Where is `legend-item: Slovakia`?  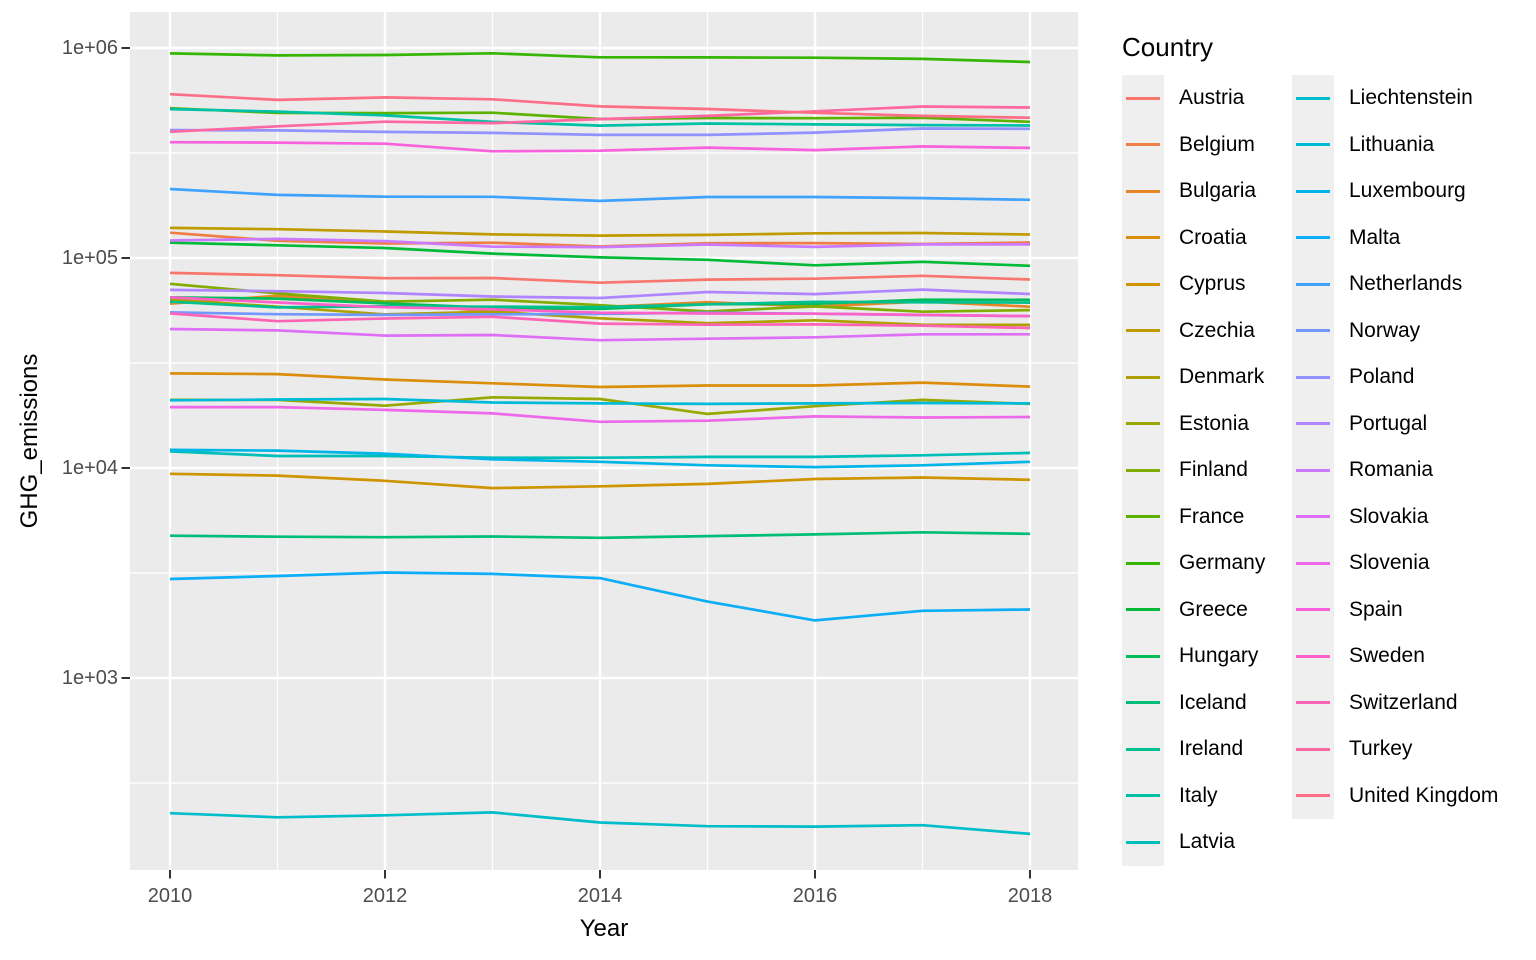 legend-item: Slovakia is located at coordinates (1395, 516).